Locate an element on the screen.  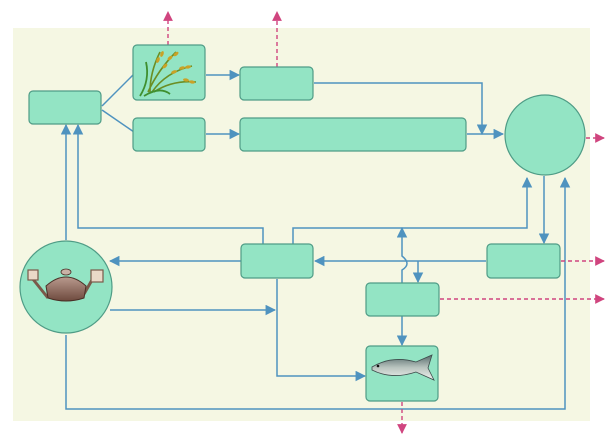
flow-left-top-to-left-mid is located at coordinates (118, 121).